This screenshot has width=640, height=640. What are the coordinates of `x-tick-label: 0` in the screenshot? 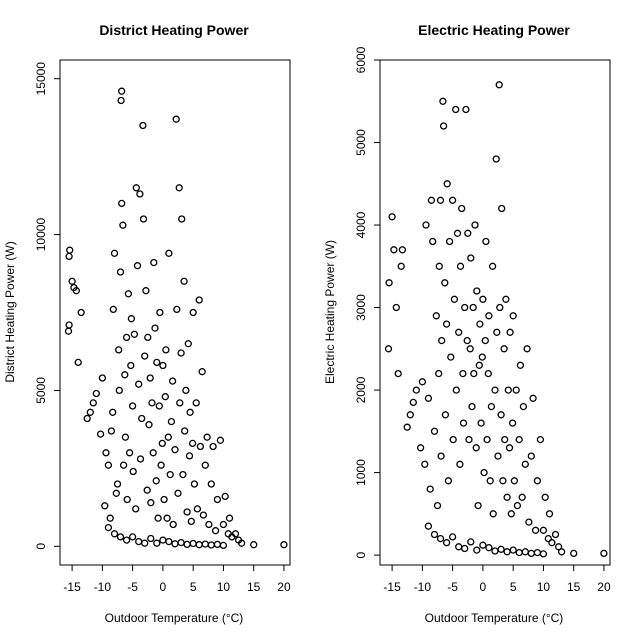 It's located at (163, 587).